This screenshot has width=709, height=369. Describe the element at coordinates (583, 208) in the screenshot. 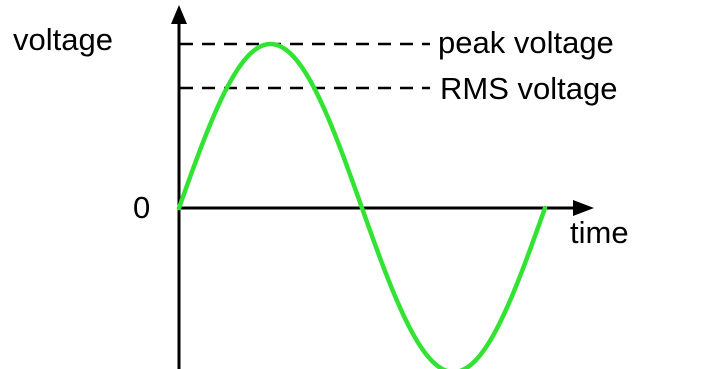

I see `x-axis-arrowhead` at that location.